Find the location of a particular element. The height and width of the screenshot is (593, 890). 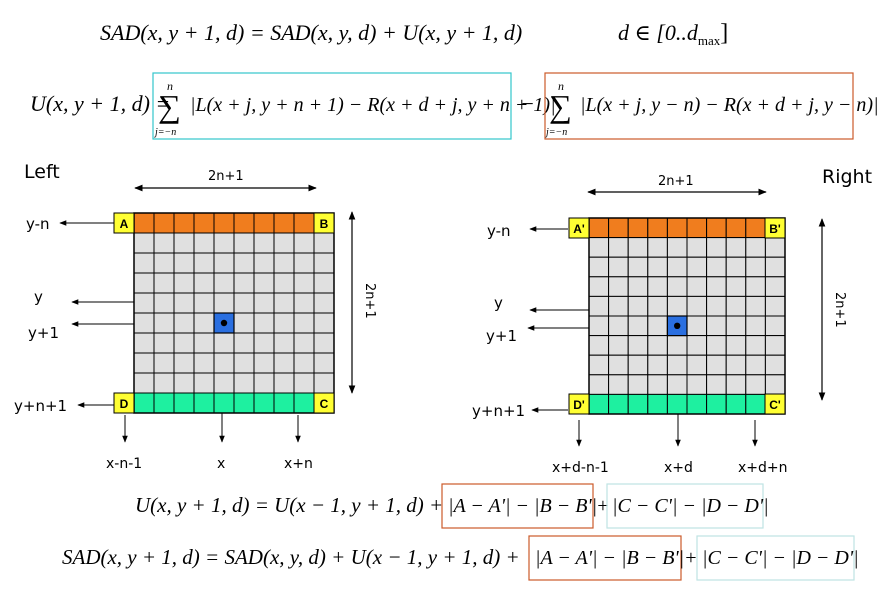

equation-d-range: d ∈ [0..dmax] is located at coordinates (673, 34).